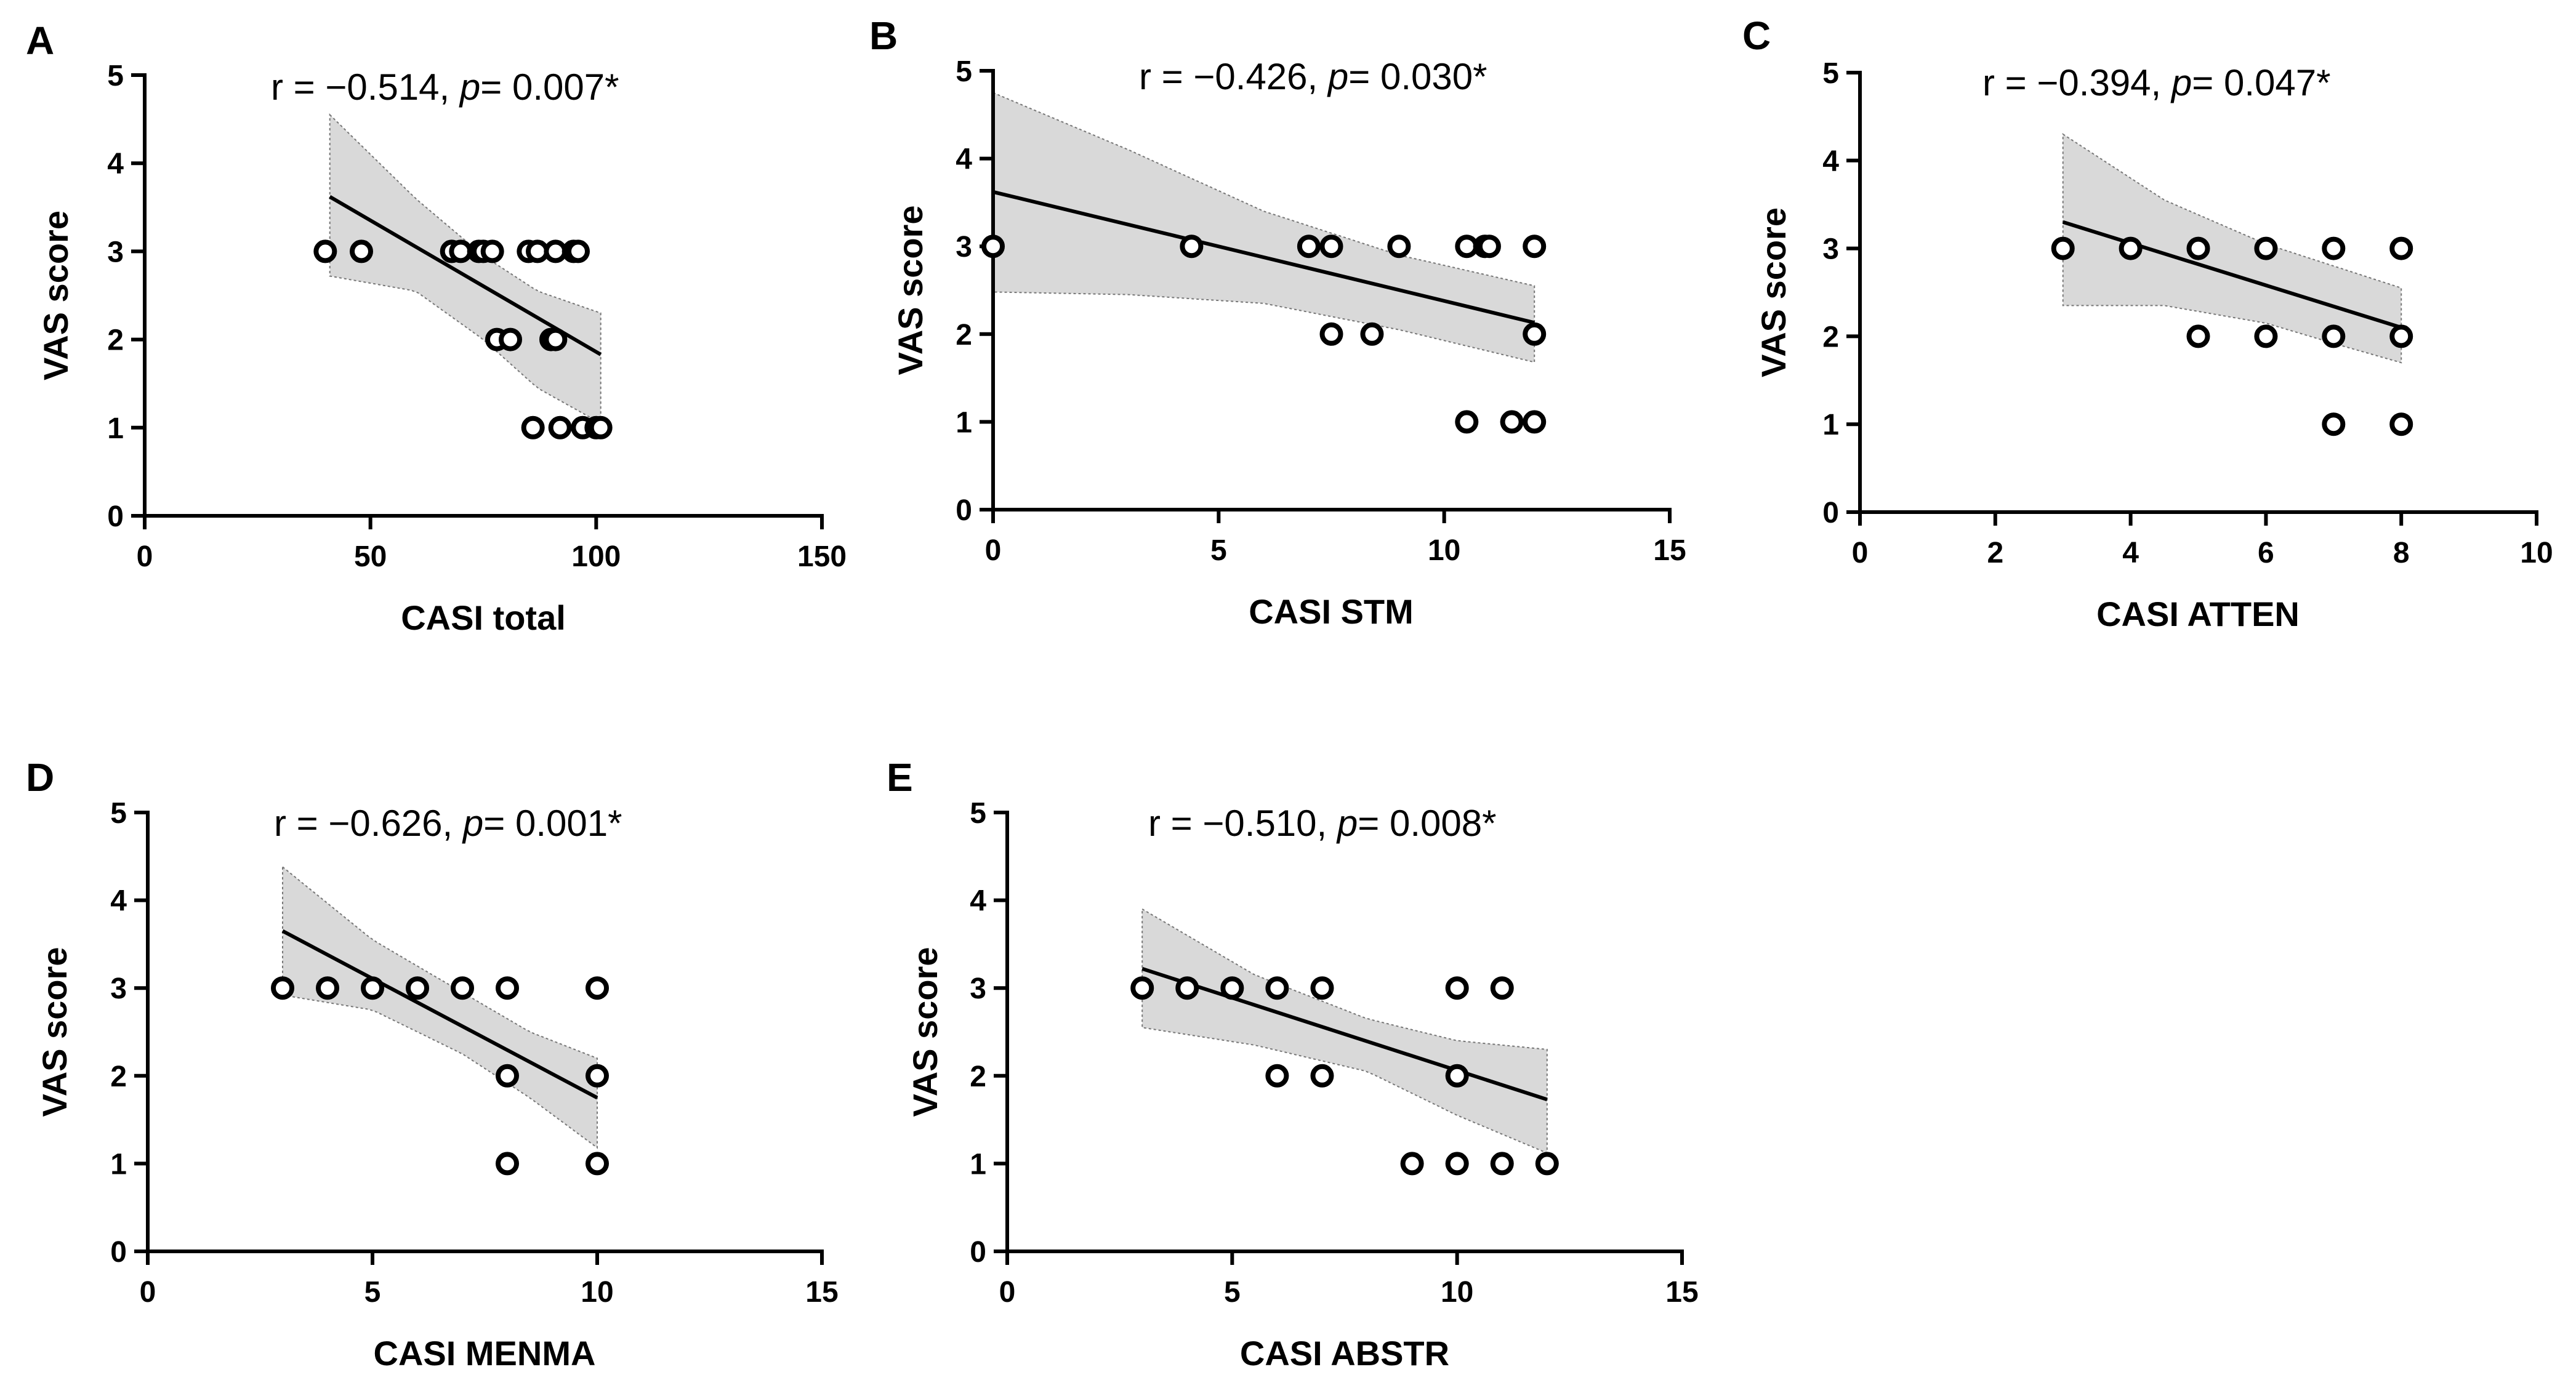  I want to click on correlation-annotation: r = −0.394, p= 0.047*, so click(2156, 82).